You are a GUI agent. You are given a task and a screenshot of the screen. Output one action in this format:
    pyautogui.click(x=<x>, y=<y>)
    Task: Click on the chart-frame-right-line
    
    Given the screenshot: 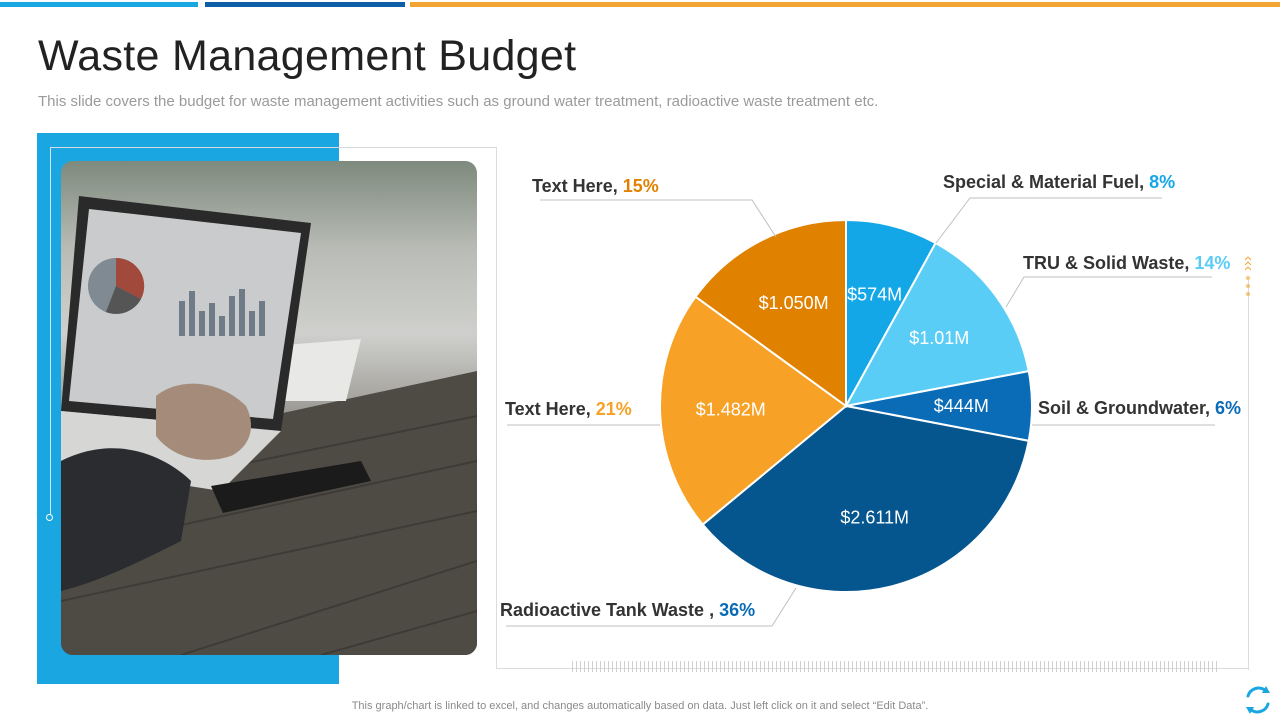 What is the action you would take?
    pyautogui.click(x=1248, y=475)
    